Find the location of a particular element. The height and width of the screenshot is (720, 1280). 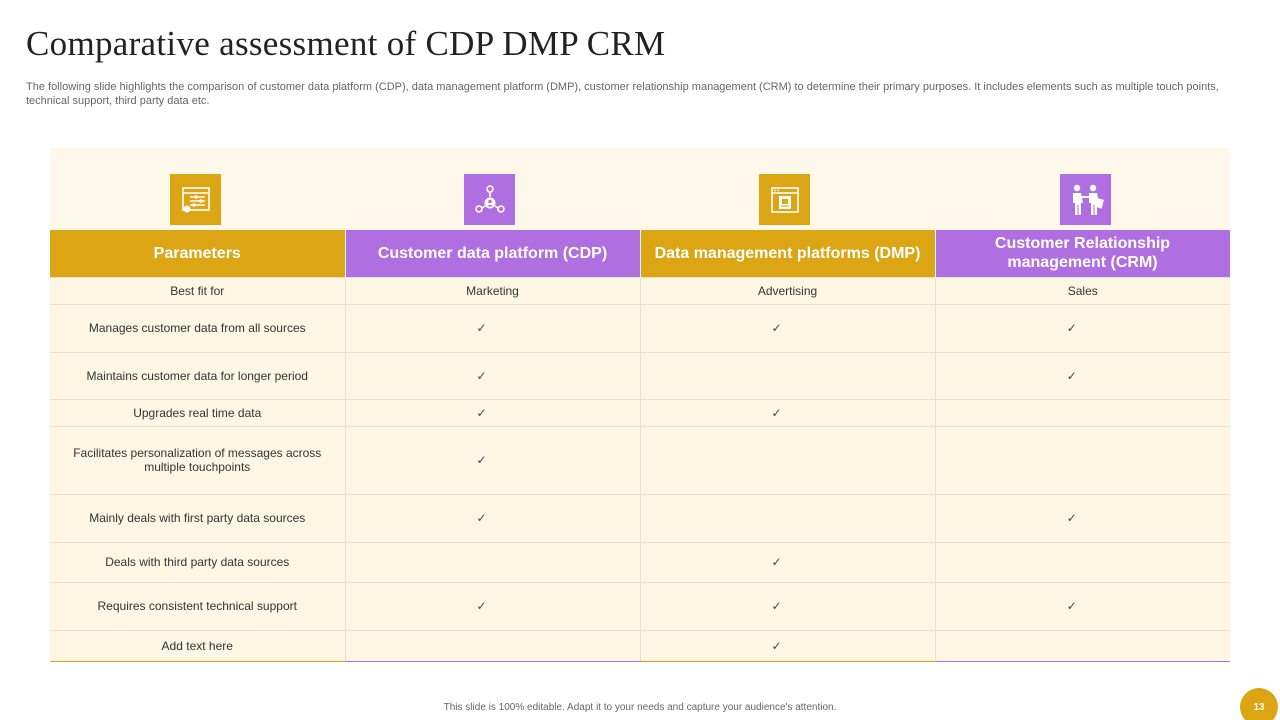

table-row: Deals with third party data sources ✓ is located at coordinates (640, 562).